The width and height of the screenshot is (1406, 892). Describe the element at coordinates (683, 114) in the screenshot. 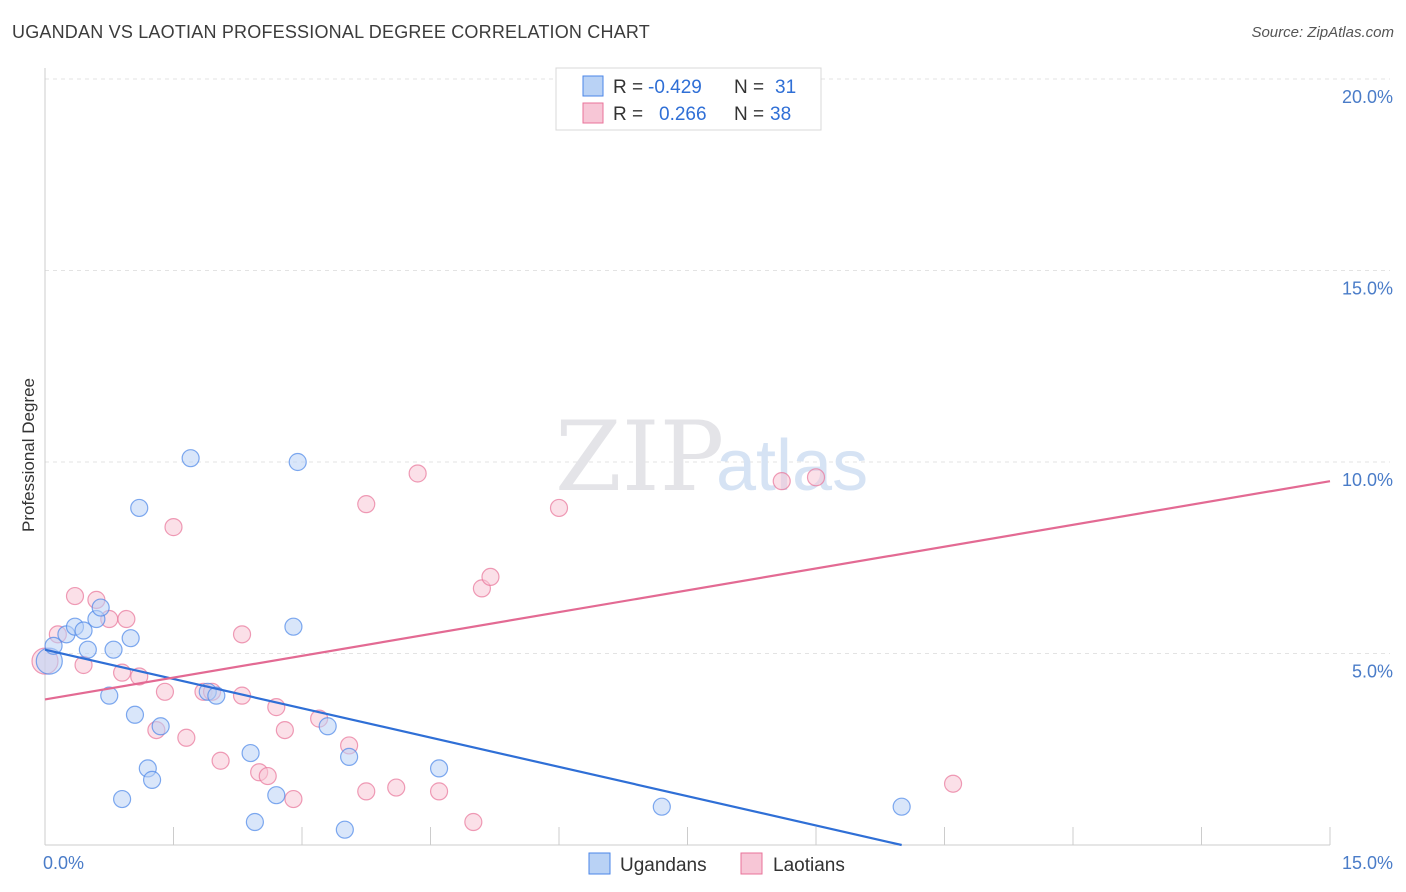

I see `legend-r-value-laotians: 0.266` at that location.